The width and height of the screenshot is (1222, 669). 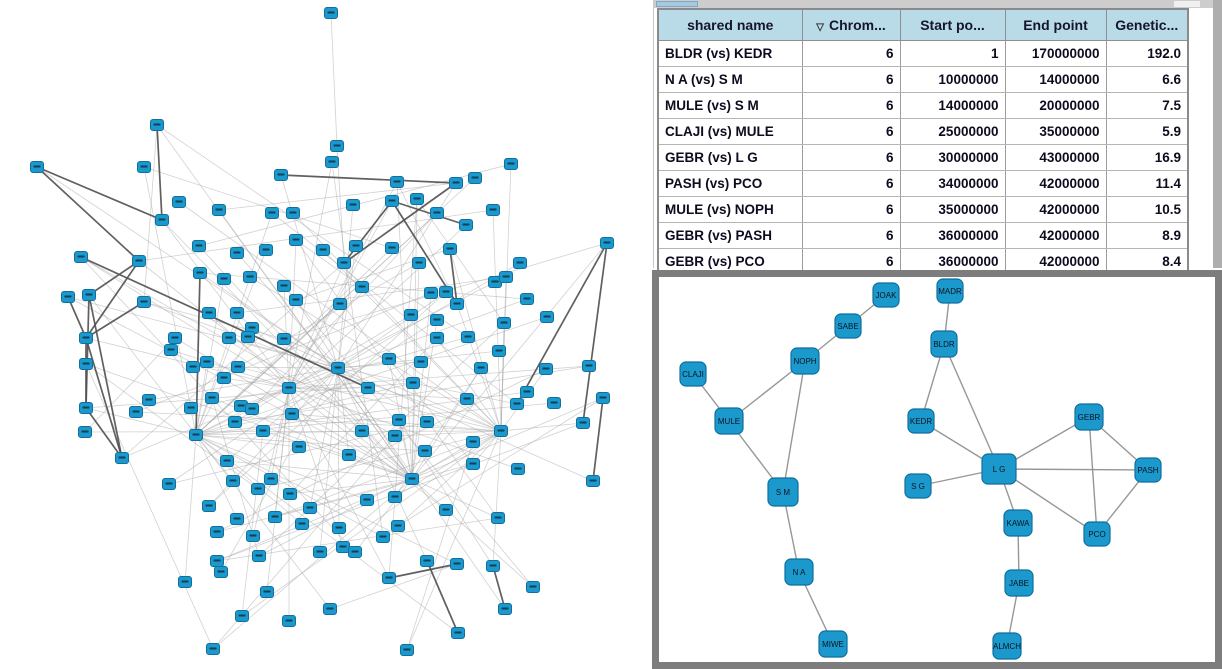 What do you see at coordinates (1055, 24) in the screenshot?
I see `column-header-end-point: End point` at bounding box center [1055, 24].